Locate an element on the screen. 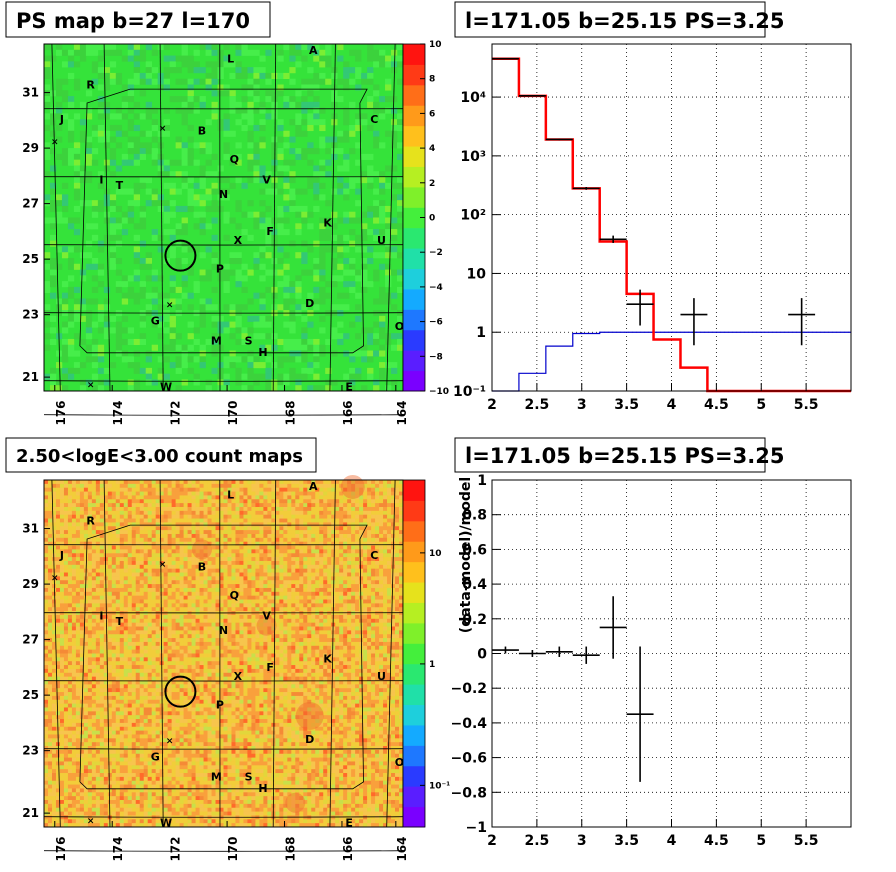 This screenshot has width=896, height=872. residual-x-tick-label: 4.5 is located at coordinates (716, 841).